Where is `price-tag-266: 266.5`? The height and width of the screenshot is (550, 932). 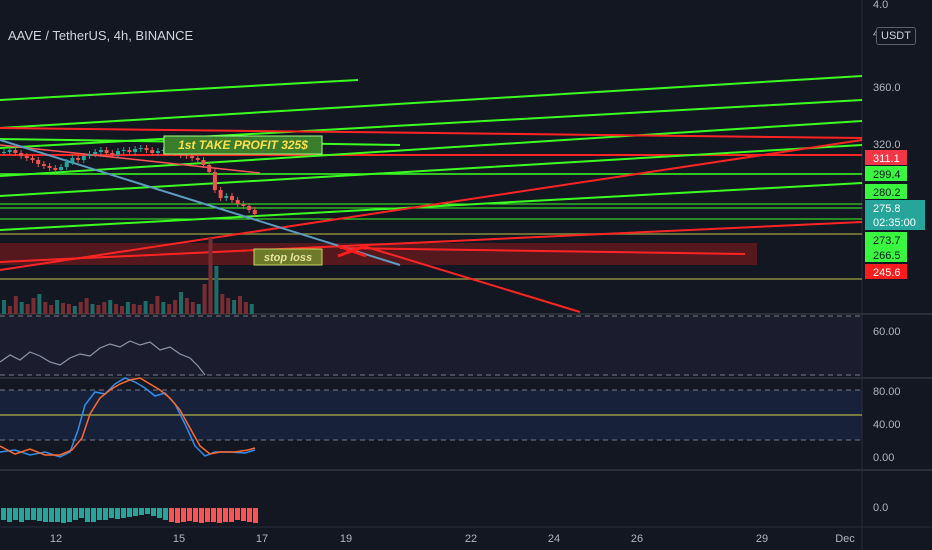
price-tag-266: 266.5 is located at coordinates (886, 254).